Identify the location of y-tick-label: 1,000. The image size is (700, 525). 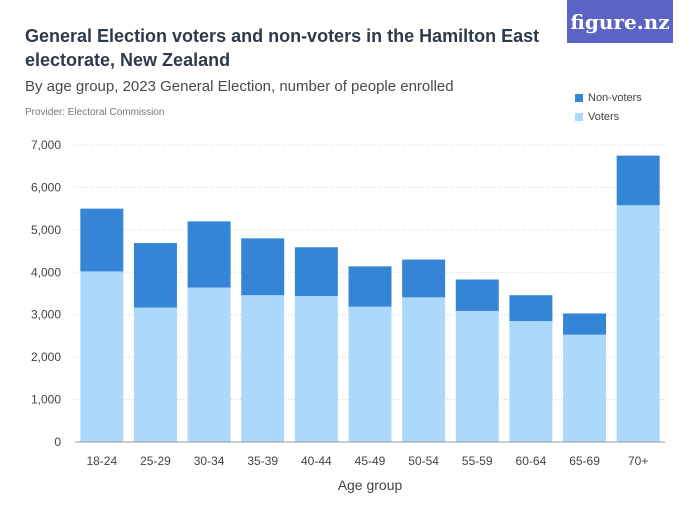
(46, 400).